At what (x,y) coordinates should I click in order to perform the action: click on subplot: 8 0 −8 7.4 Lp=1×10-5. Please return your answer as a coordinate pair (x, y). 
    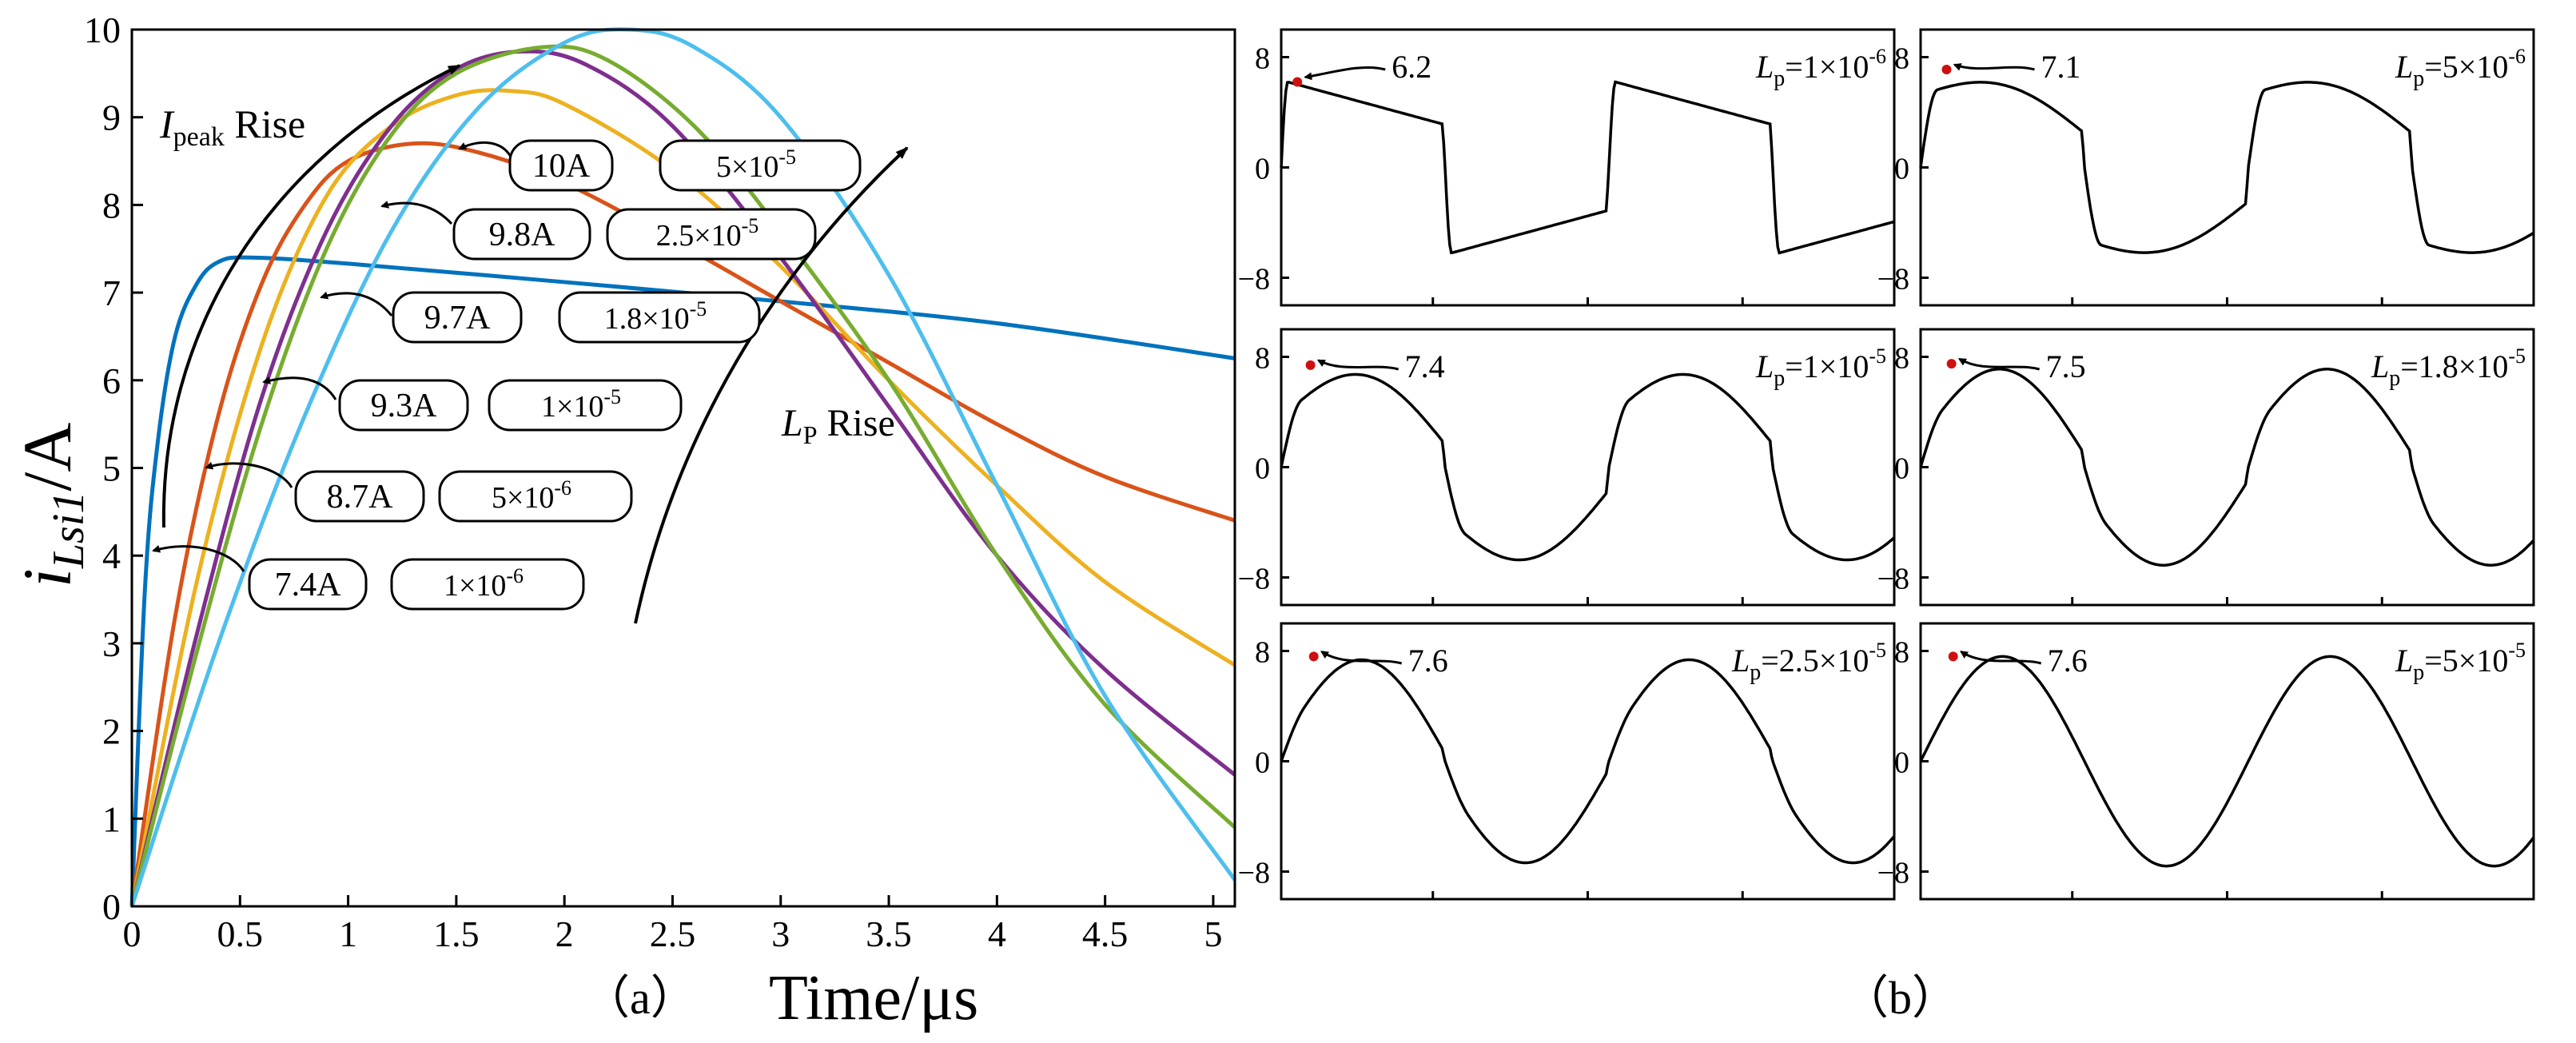
    Looking at the image, I should click on (1567, 467).